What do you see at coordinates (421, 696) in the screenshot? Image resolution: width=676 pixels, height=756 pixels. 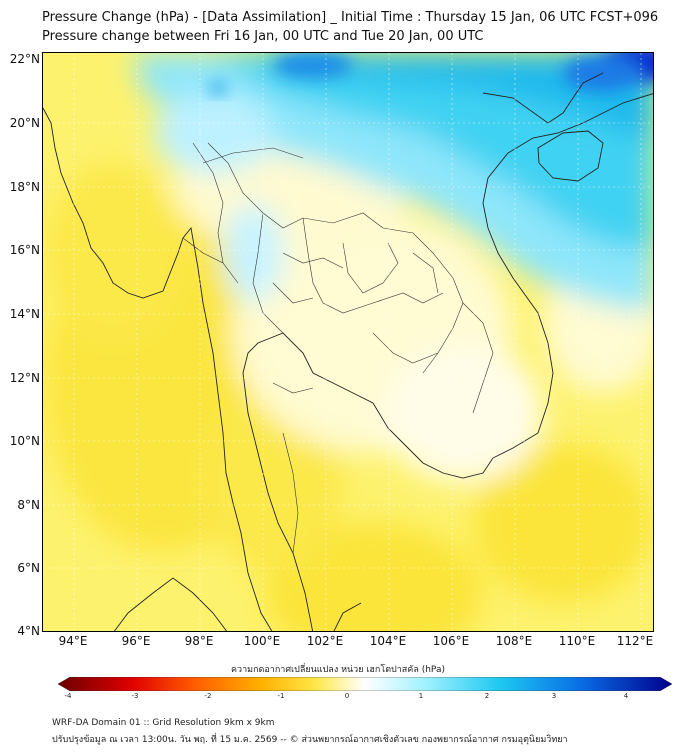 I see `colorbar-tick: 1` at bounding box center [421, 696].